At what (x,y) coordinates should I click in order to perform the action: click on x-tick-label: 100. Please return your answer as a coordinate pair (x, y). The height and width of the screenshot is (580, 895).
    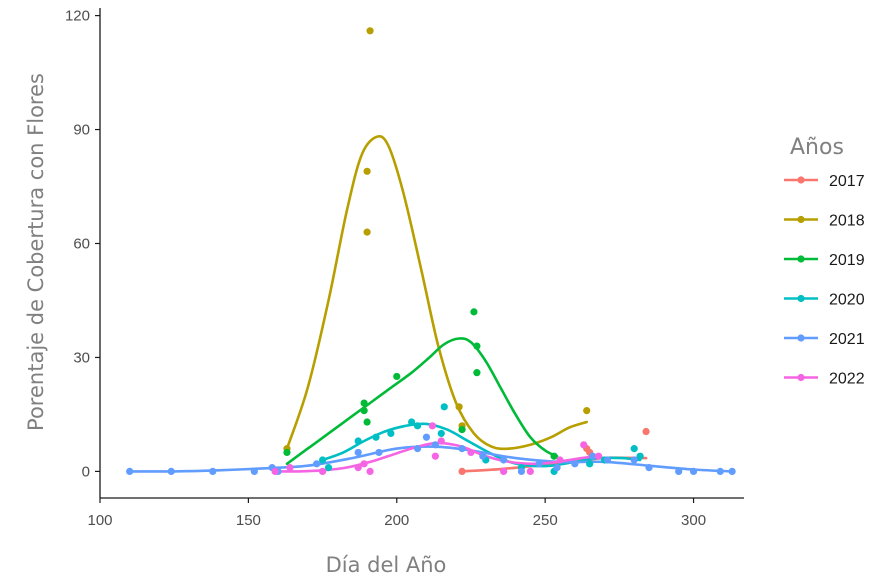
    Looking at the image, I should click on (99, 520).